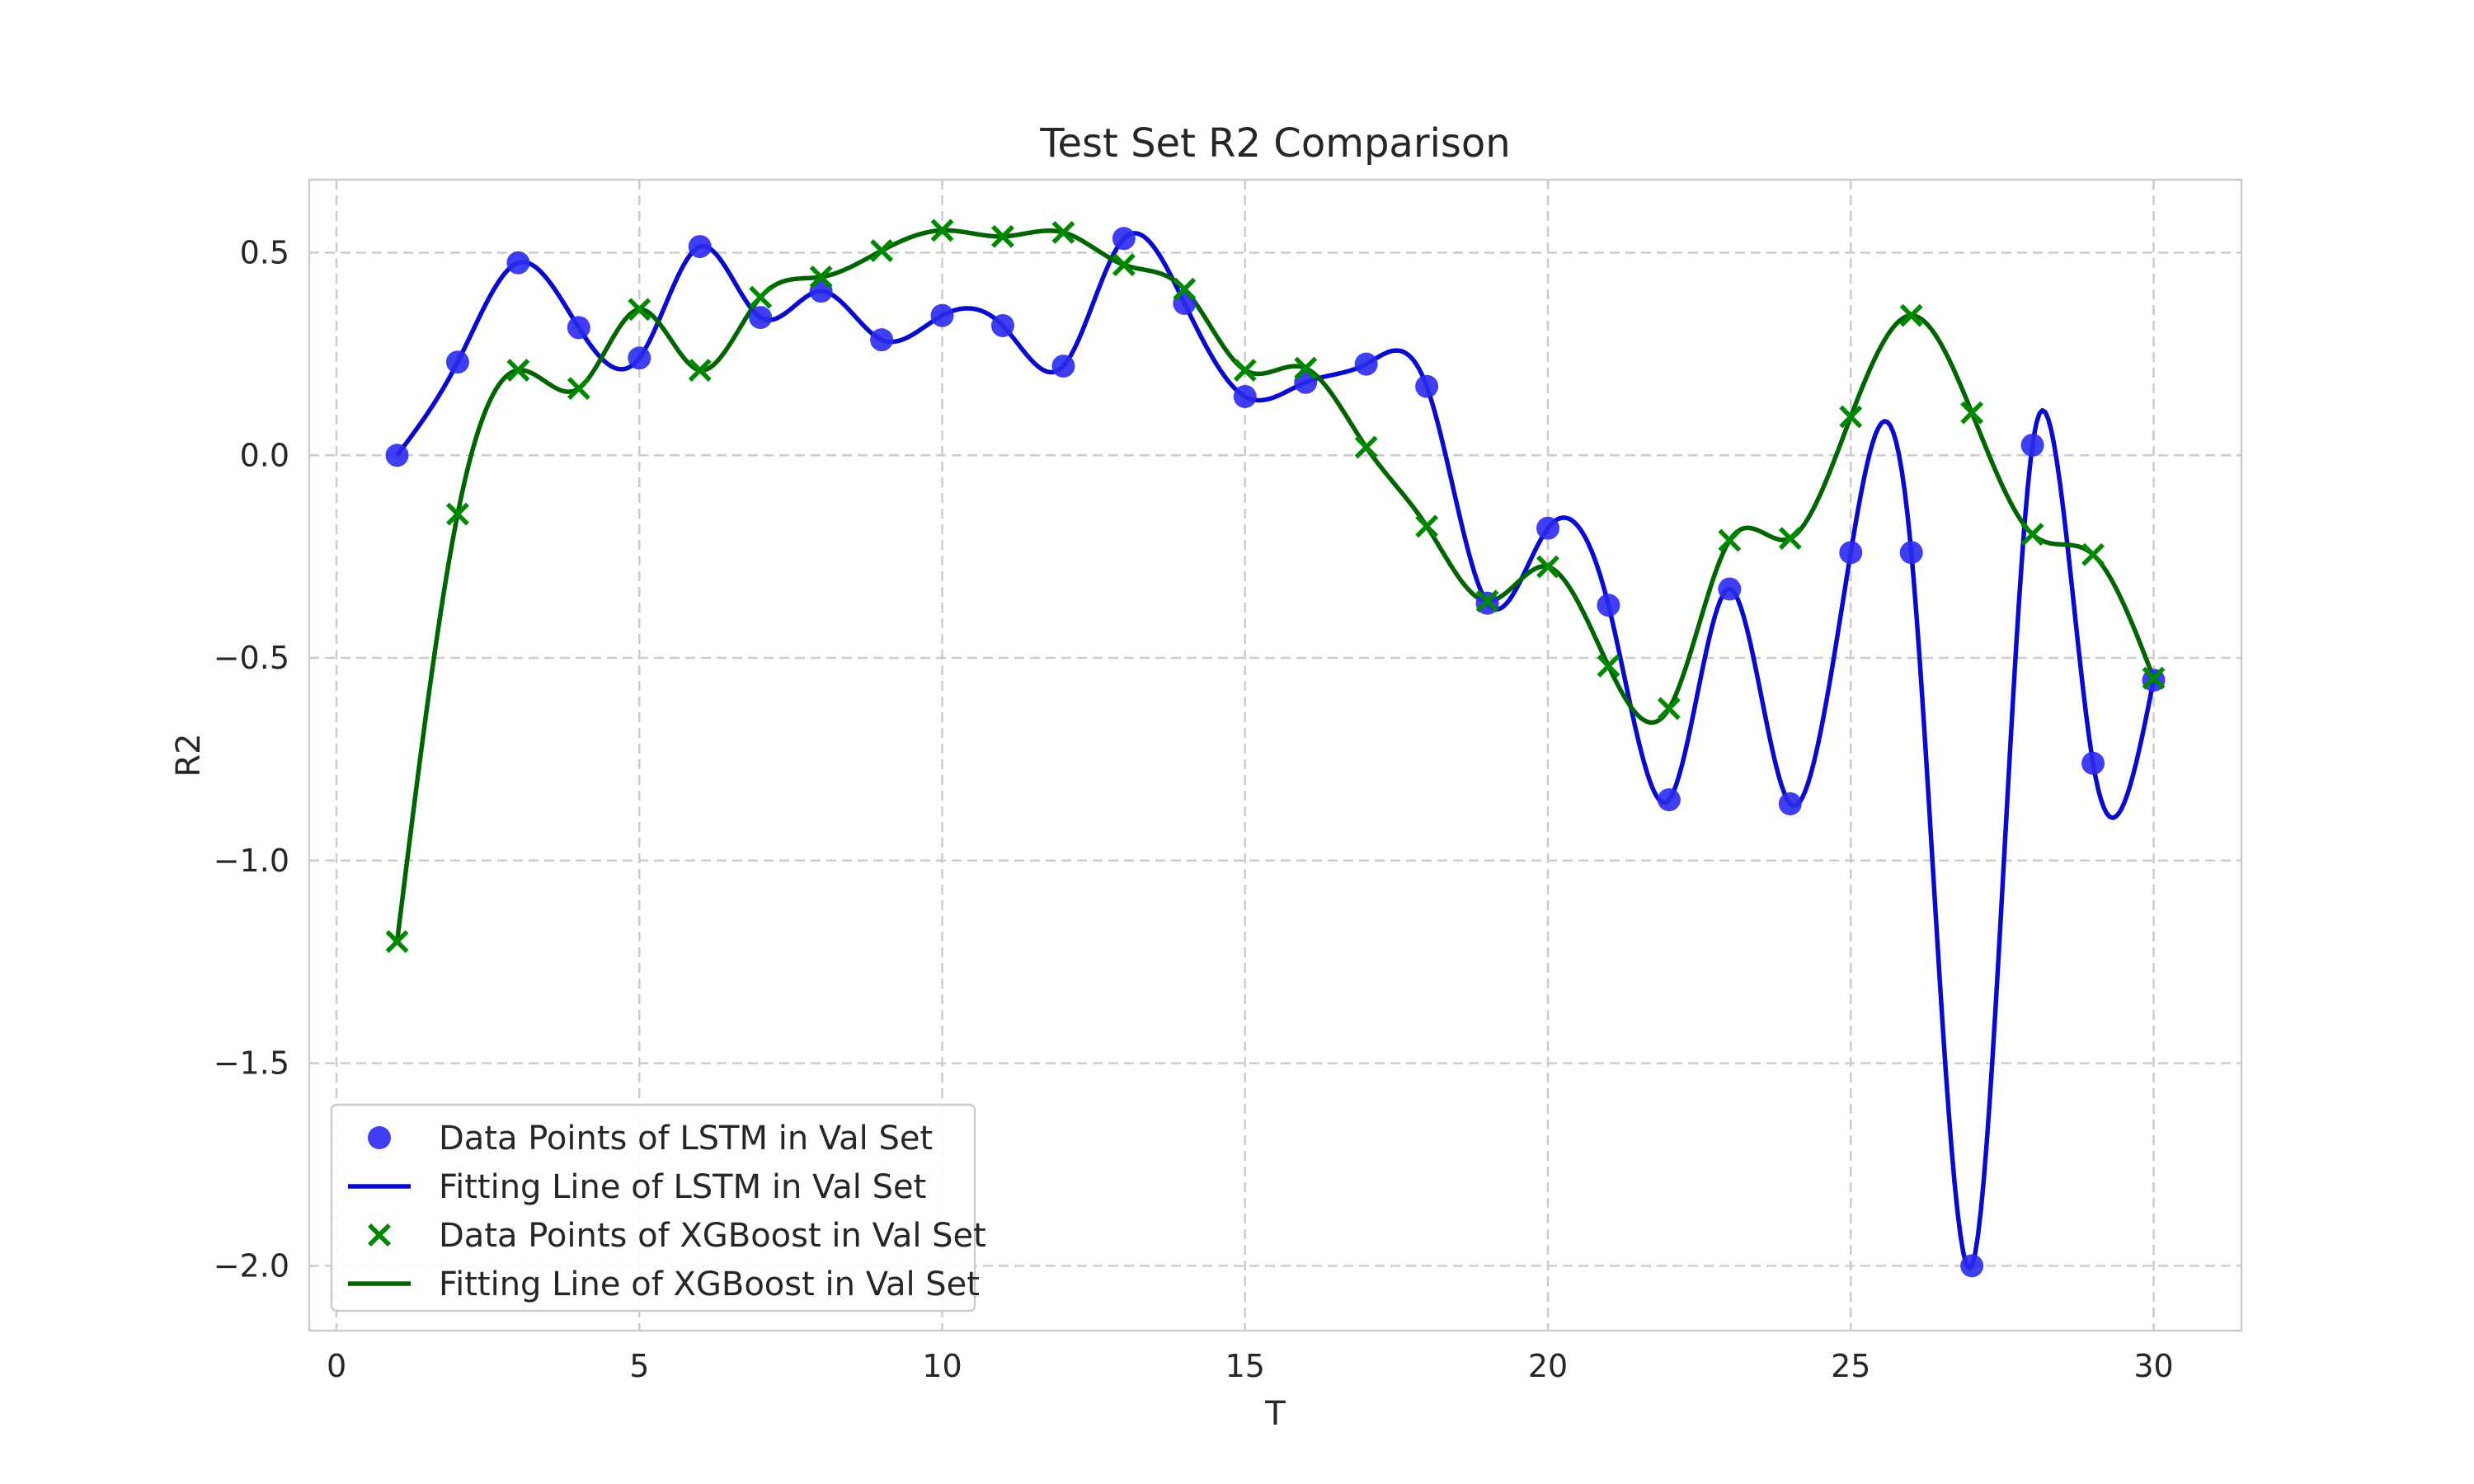  What do you see at coordinates (1245, 1366) in the screenshot?
I see `x-tick-label: 15` at bounding box center [1245, 1366].